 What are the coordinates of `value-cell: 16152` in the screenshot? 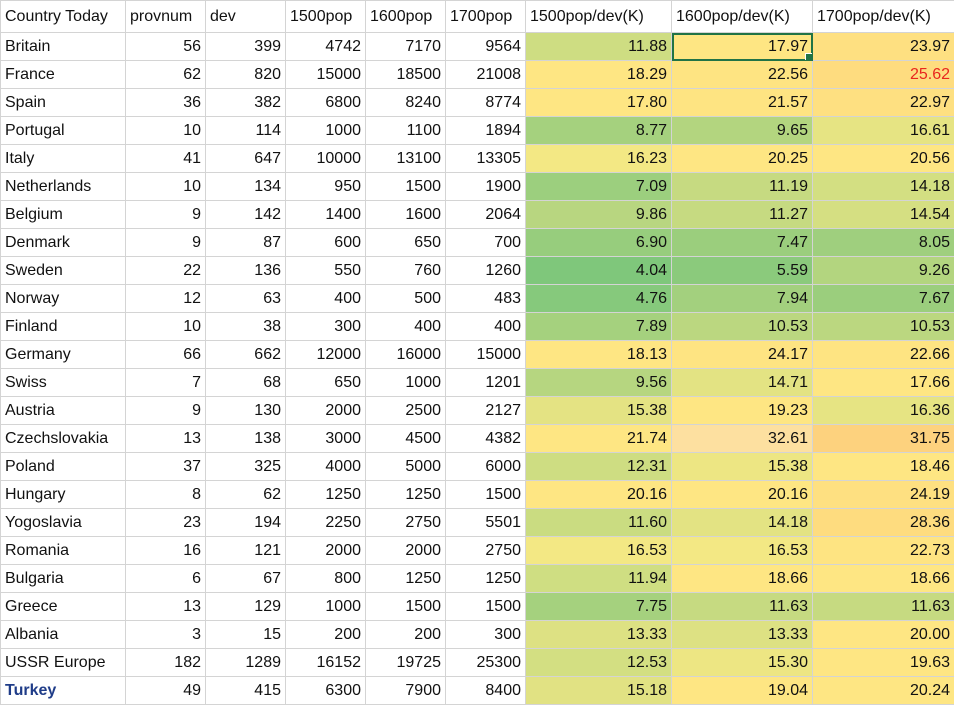 It's located at (326, 663).